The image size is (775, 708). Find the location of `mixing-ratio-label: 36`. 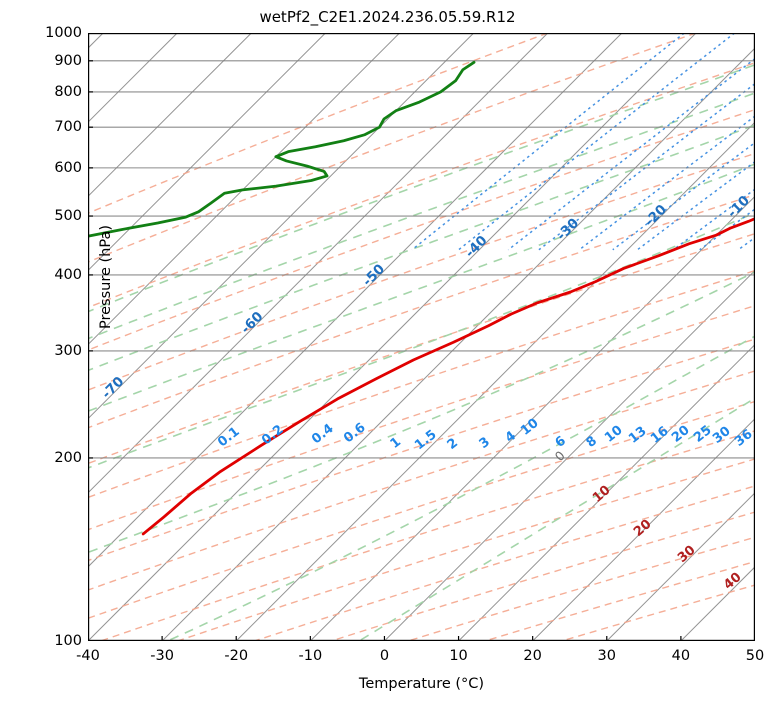

mixing-ratio-label: 36 is located at coordinates (743, 438).